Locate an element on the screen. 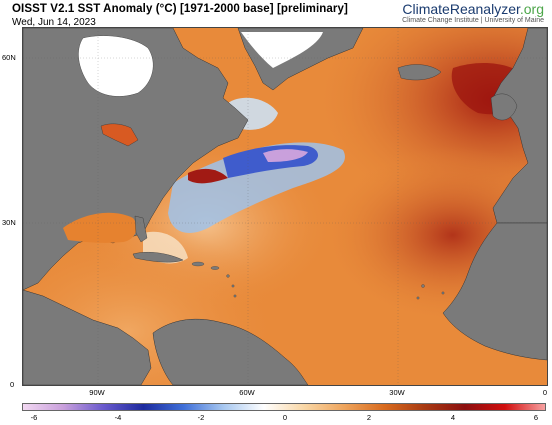 The width and height of the screenshot is (552, 425). brand-logo: ClimateReanalyzer.org is located at coordinates (473, 9).